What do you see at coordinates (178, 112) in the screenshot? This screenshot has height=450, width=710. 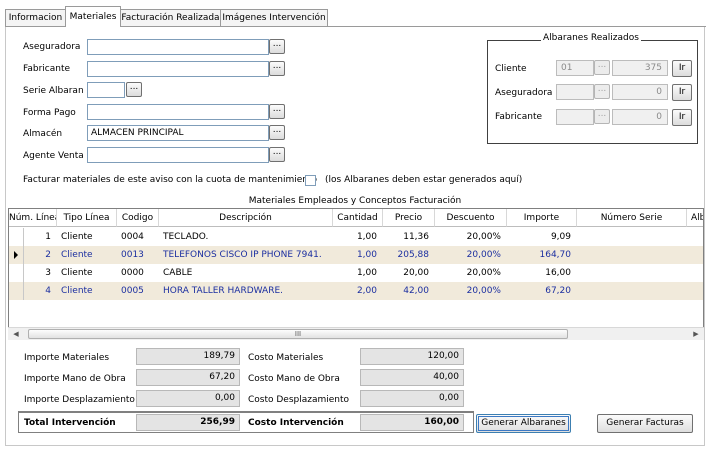 I see `forma-pago-field` at bounding box center [178, 112].